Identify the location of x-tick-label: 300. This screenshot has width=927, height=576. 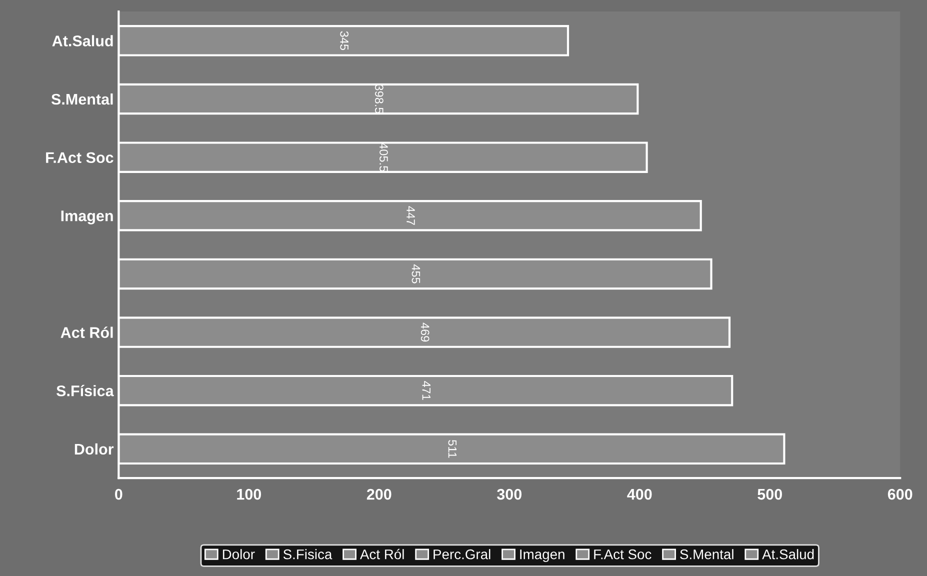
(509, 494).